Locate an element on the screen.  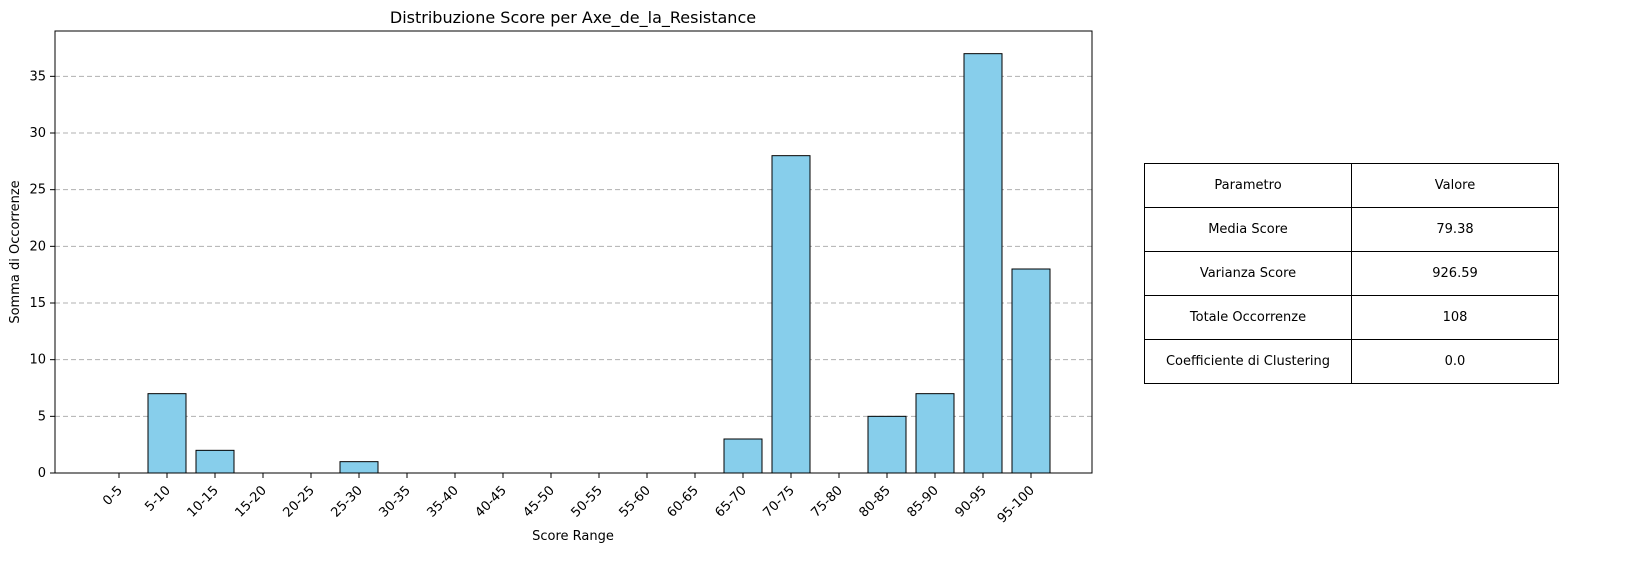
table-header-row: Parametro Valore is located at coordinates (1351, 185).